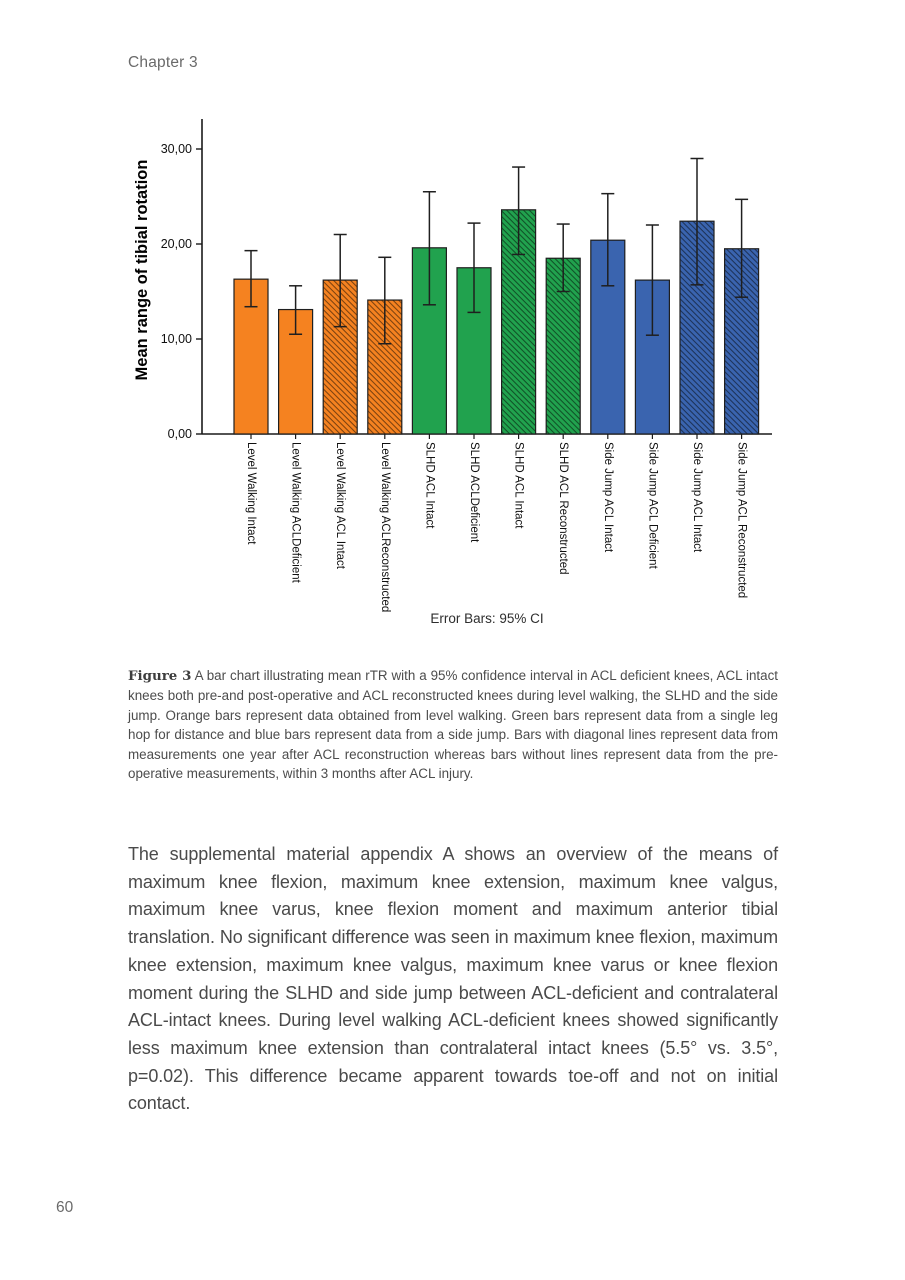  What do you see at coordinates (176, 244) in the screenshot?
I see `y-tick-label: 20,00` at bounding box center [176, 244].